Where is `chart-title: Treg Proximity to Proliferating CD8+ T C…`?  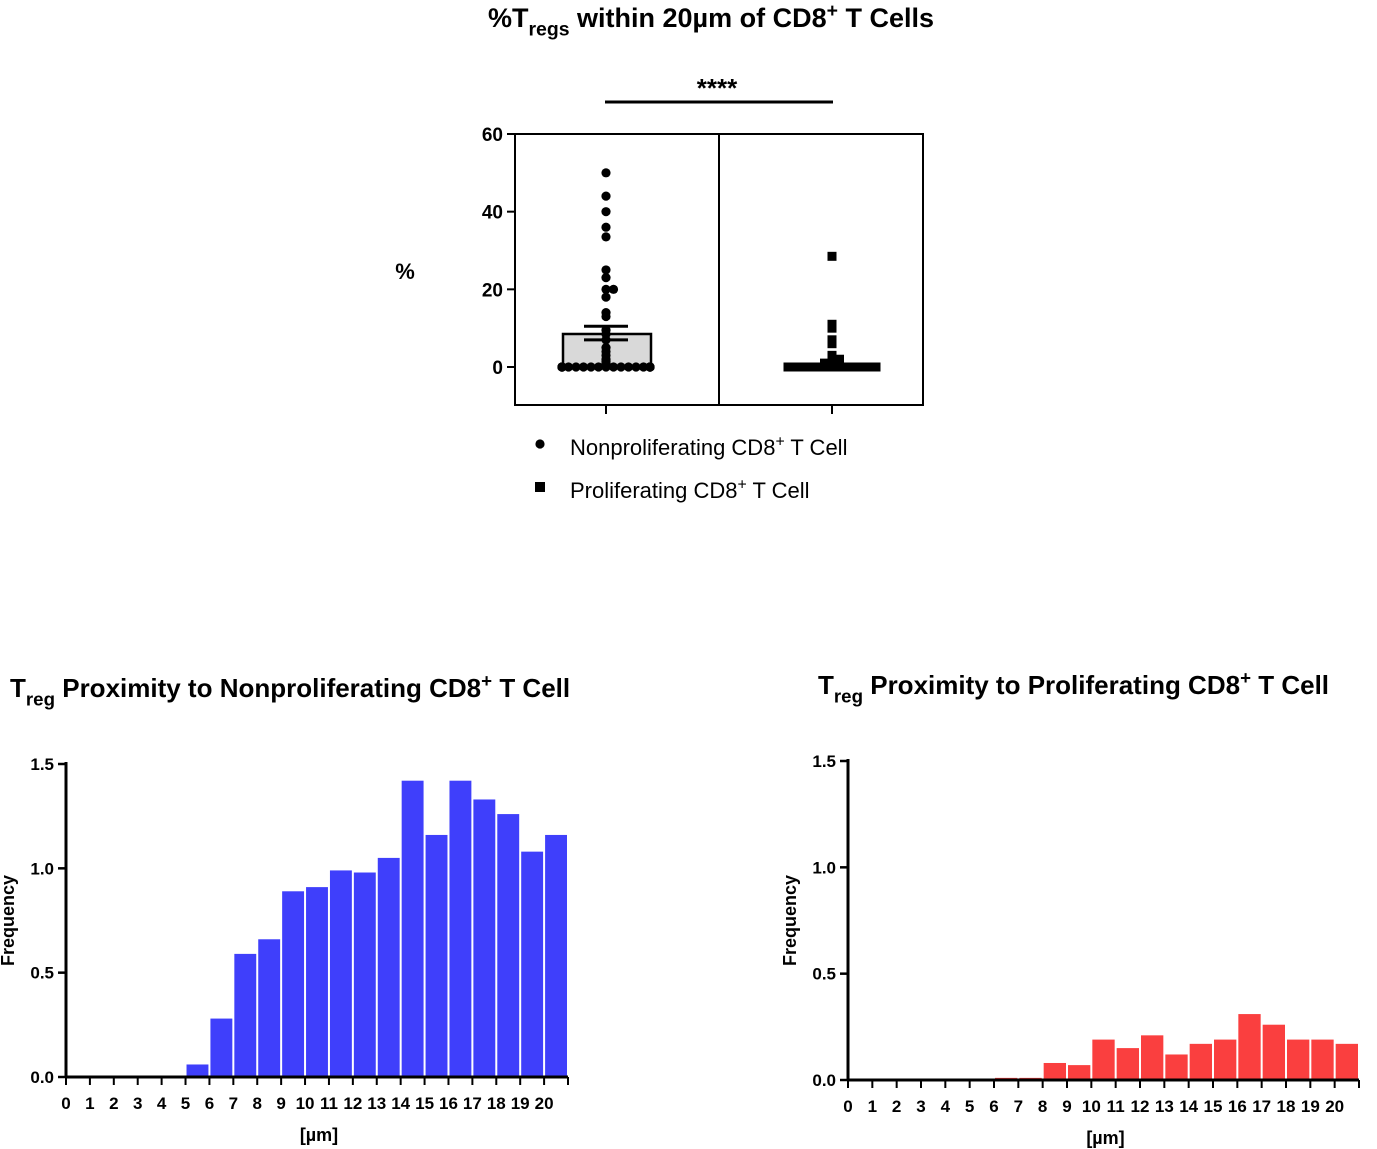
chart-title: Treg Proximity to Proliferating CD8+ T C… is located at coordinates (1073, 686).